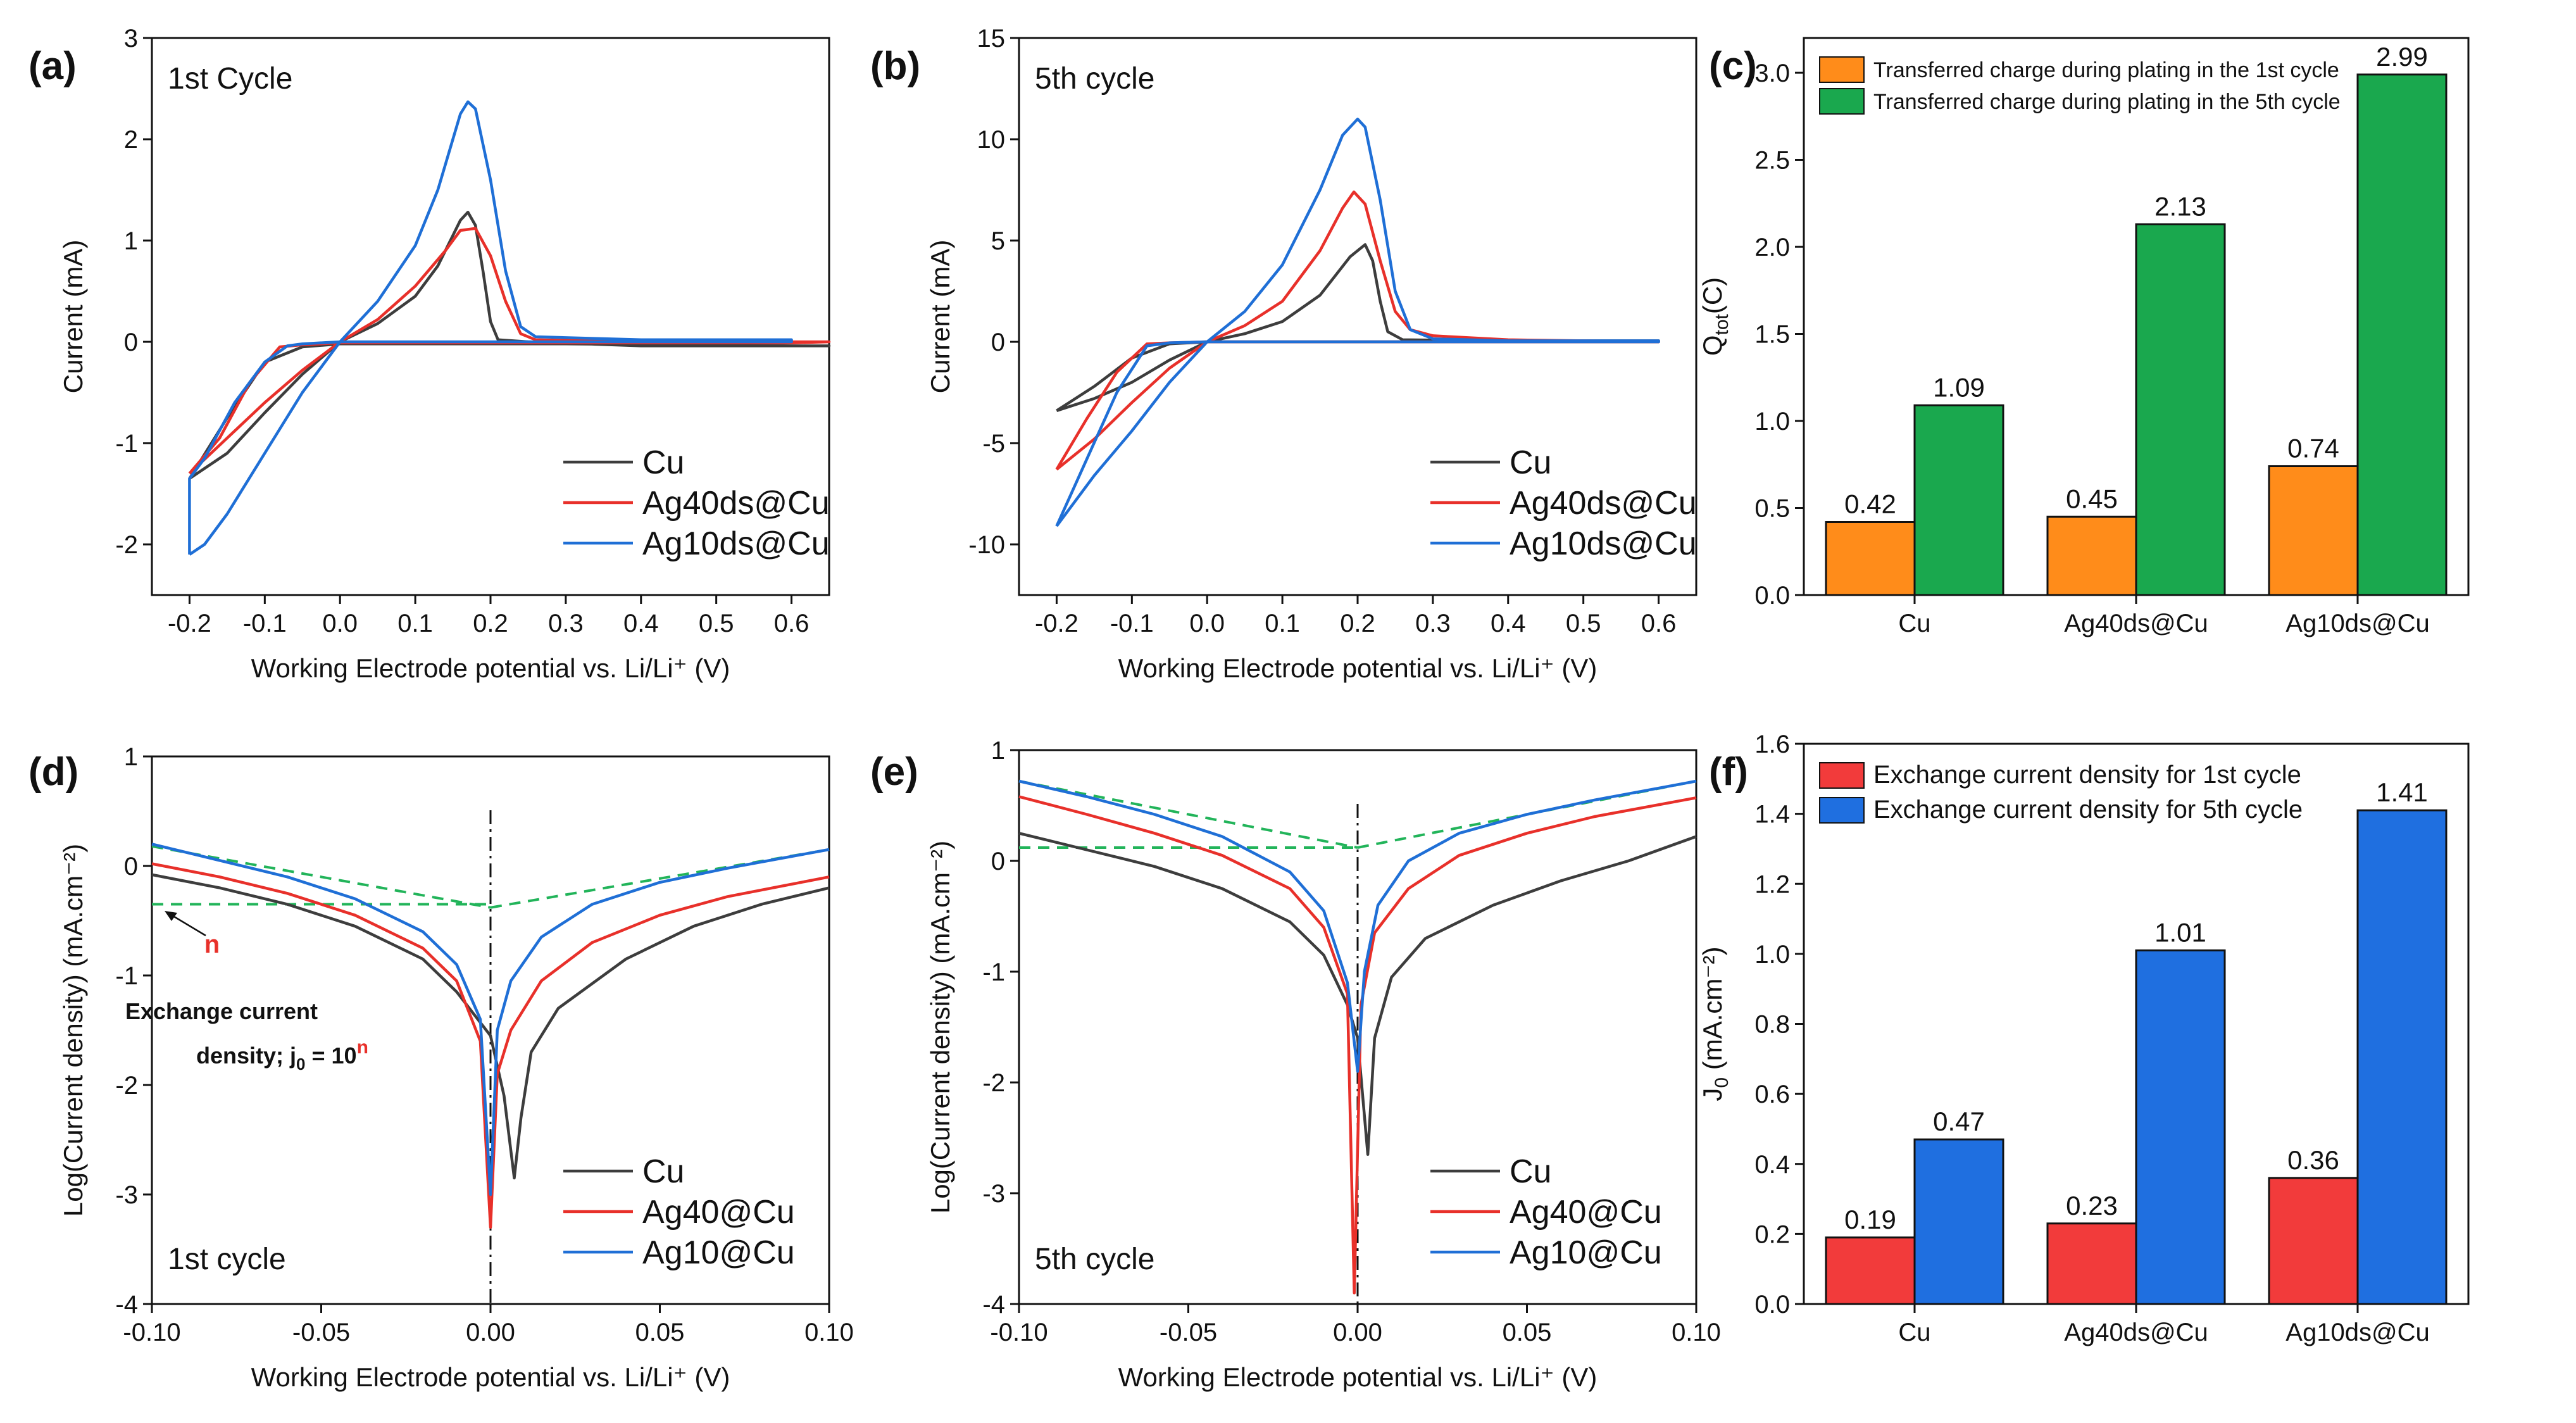 The height and width of the screenshot is (1423, 2576). What do you see at coordinates (1508, 623) in the screenshot?
I see `x-tick-label: 0.4` at bounding box center [1508, 623].